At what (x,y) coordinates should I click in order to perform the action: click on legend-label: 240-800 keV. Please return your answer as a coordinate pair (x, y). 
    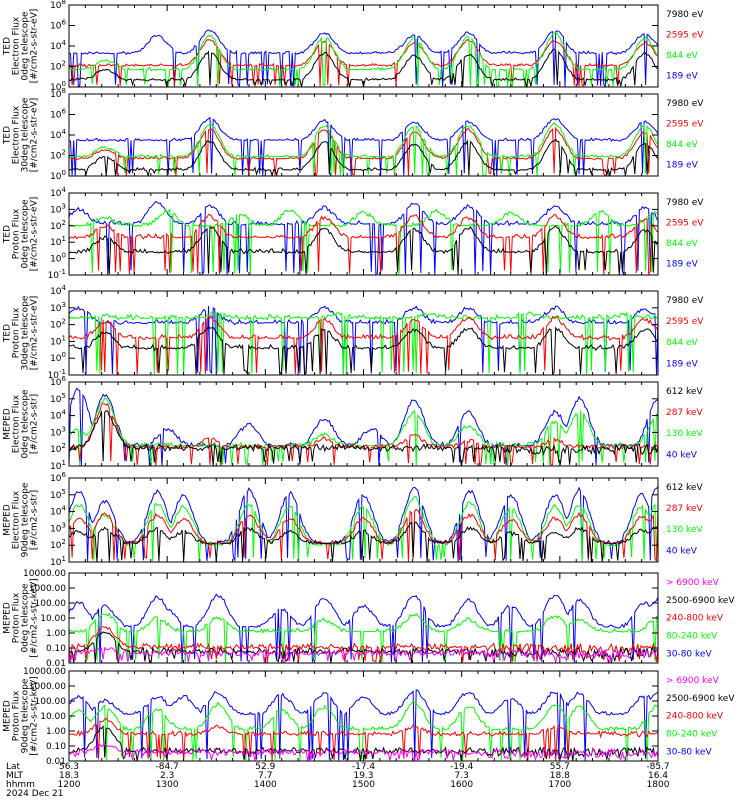
    Looking at the image, I should click on (695, 619).